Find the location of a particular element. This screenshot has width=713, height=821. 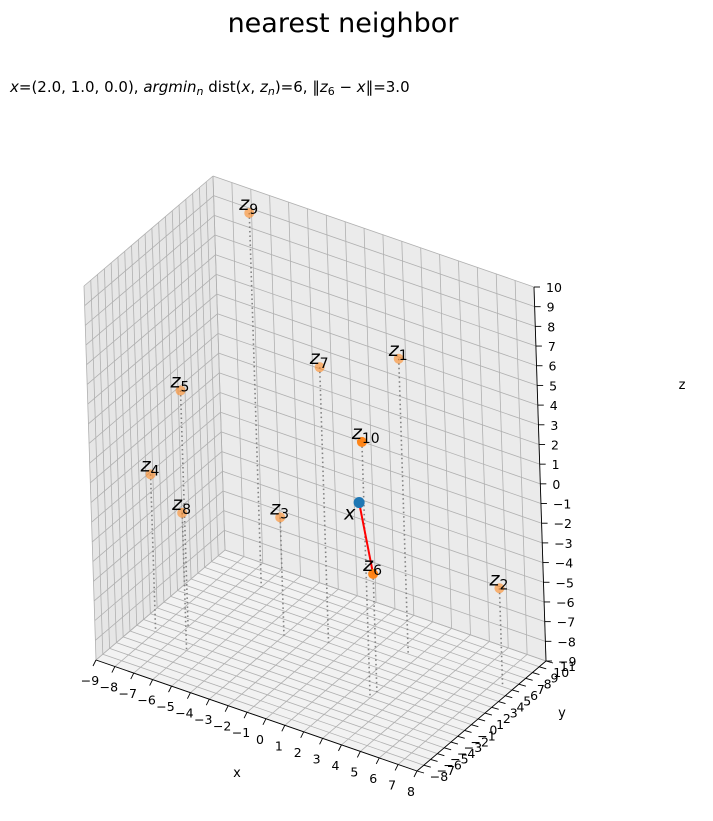

y-tick-label: −2 is located at coordinates (480, 741).